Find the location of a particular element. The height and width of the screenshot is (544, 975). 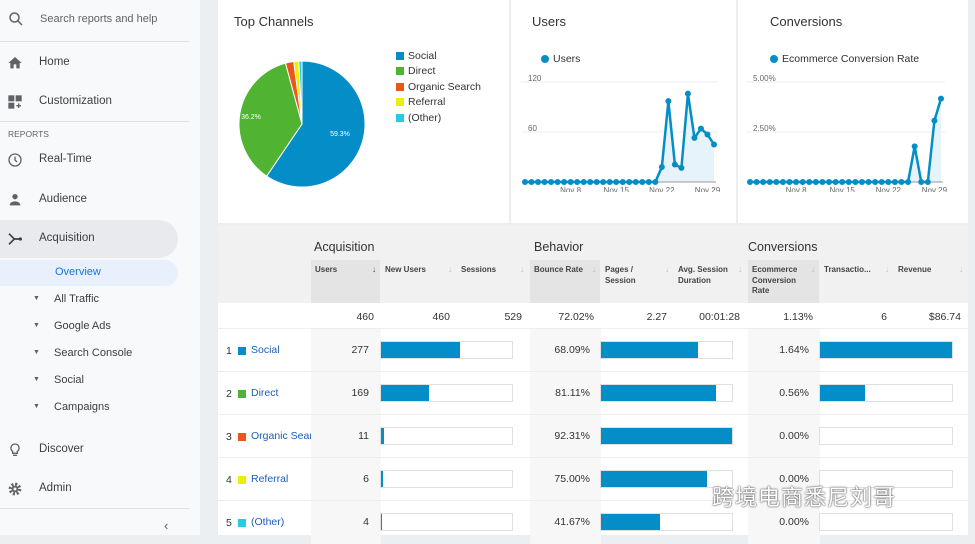

nav-acquisition: Acquisition is located at coordinates (89, 239).